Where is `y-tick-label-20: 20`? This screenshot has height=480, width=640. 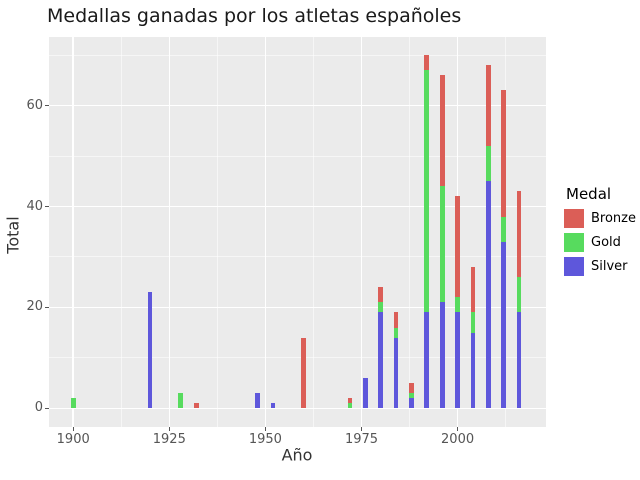
y-tick-label-20: 20 is located at coordinates (34, 307).